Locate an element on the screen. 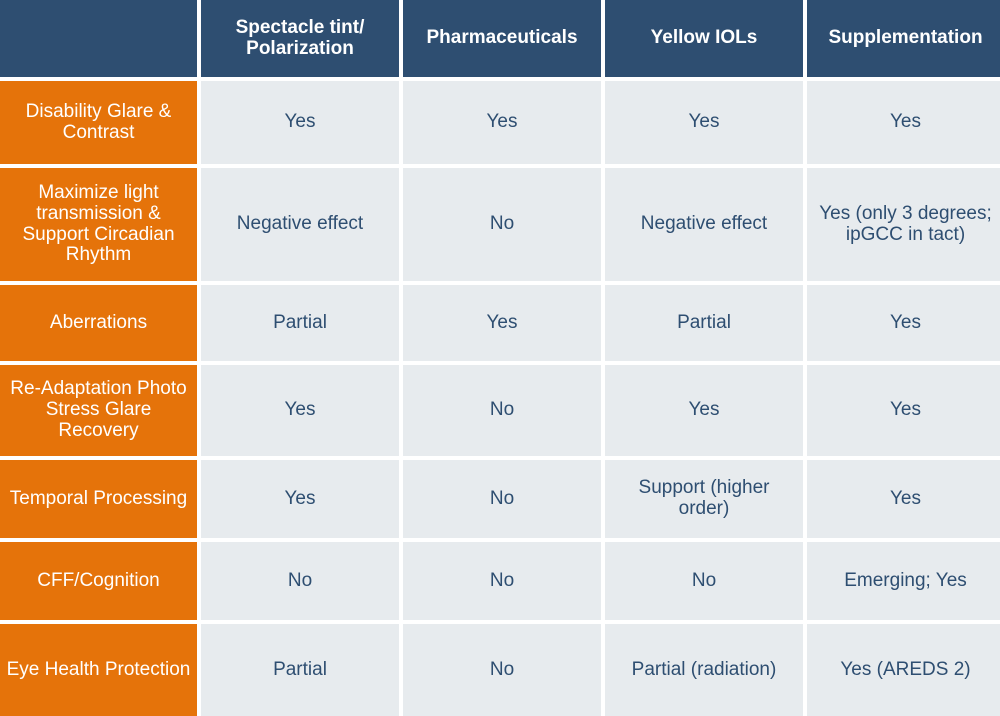  column-header-spectacle-tint: Spectacle tint/ Polarization is located at coordinates (300, 38).